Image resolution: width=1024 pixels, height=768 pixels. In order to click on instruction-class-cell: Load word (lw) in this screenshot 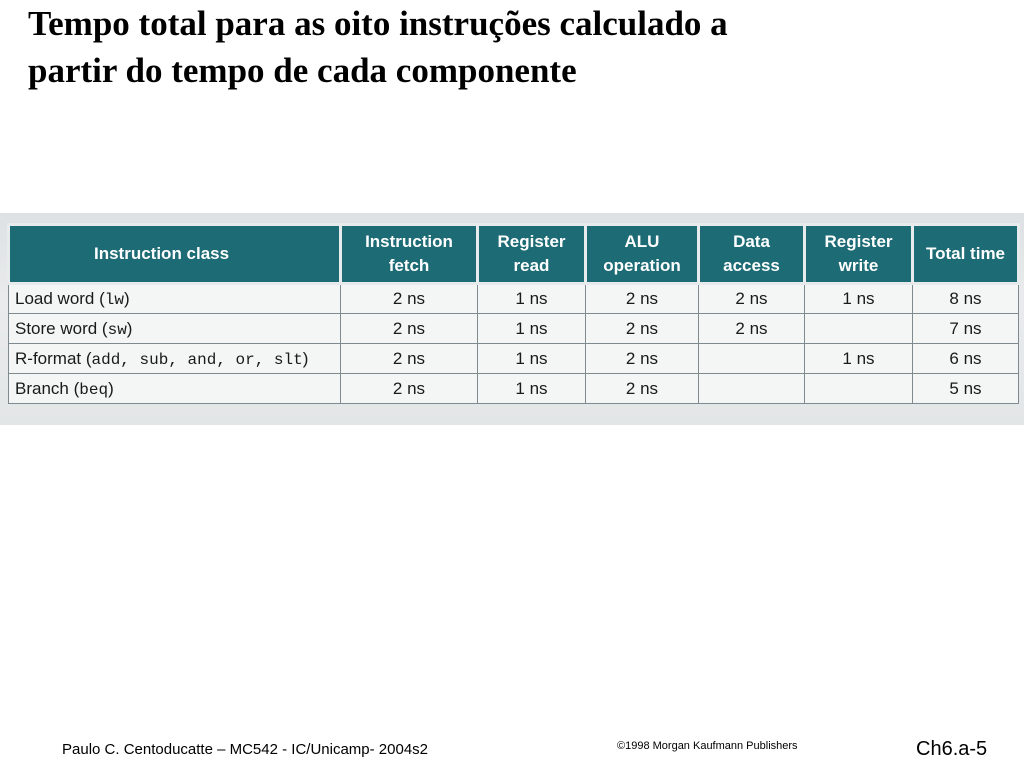, I will do `click(174, 298)`.